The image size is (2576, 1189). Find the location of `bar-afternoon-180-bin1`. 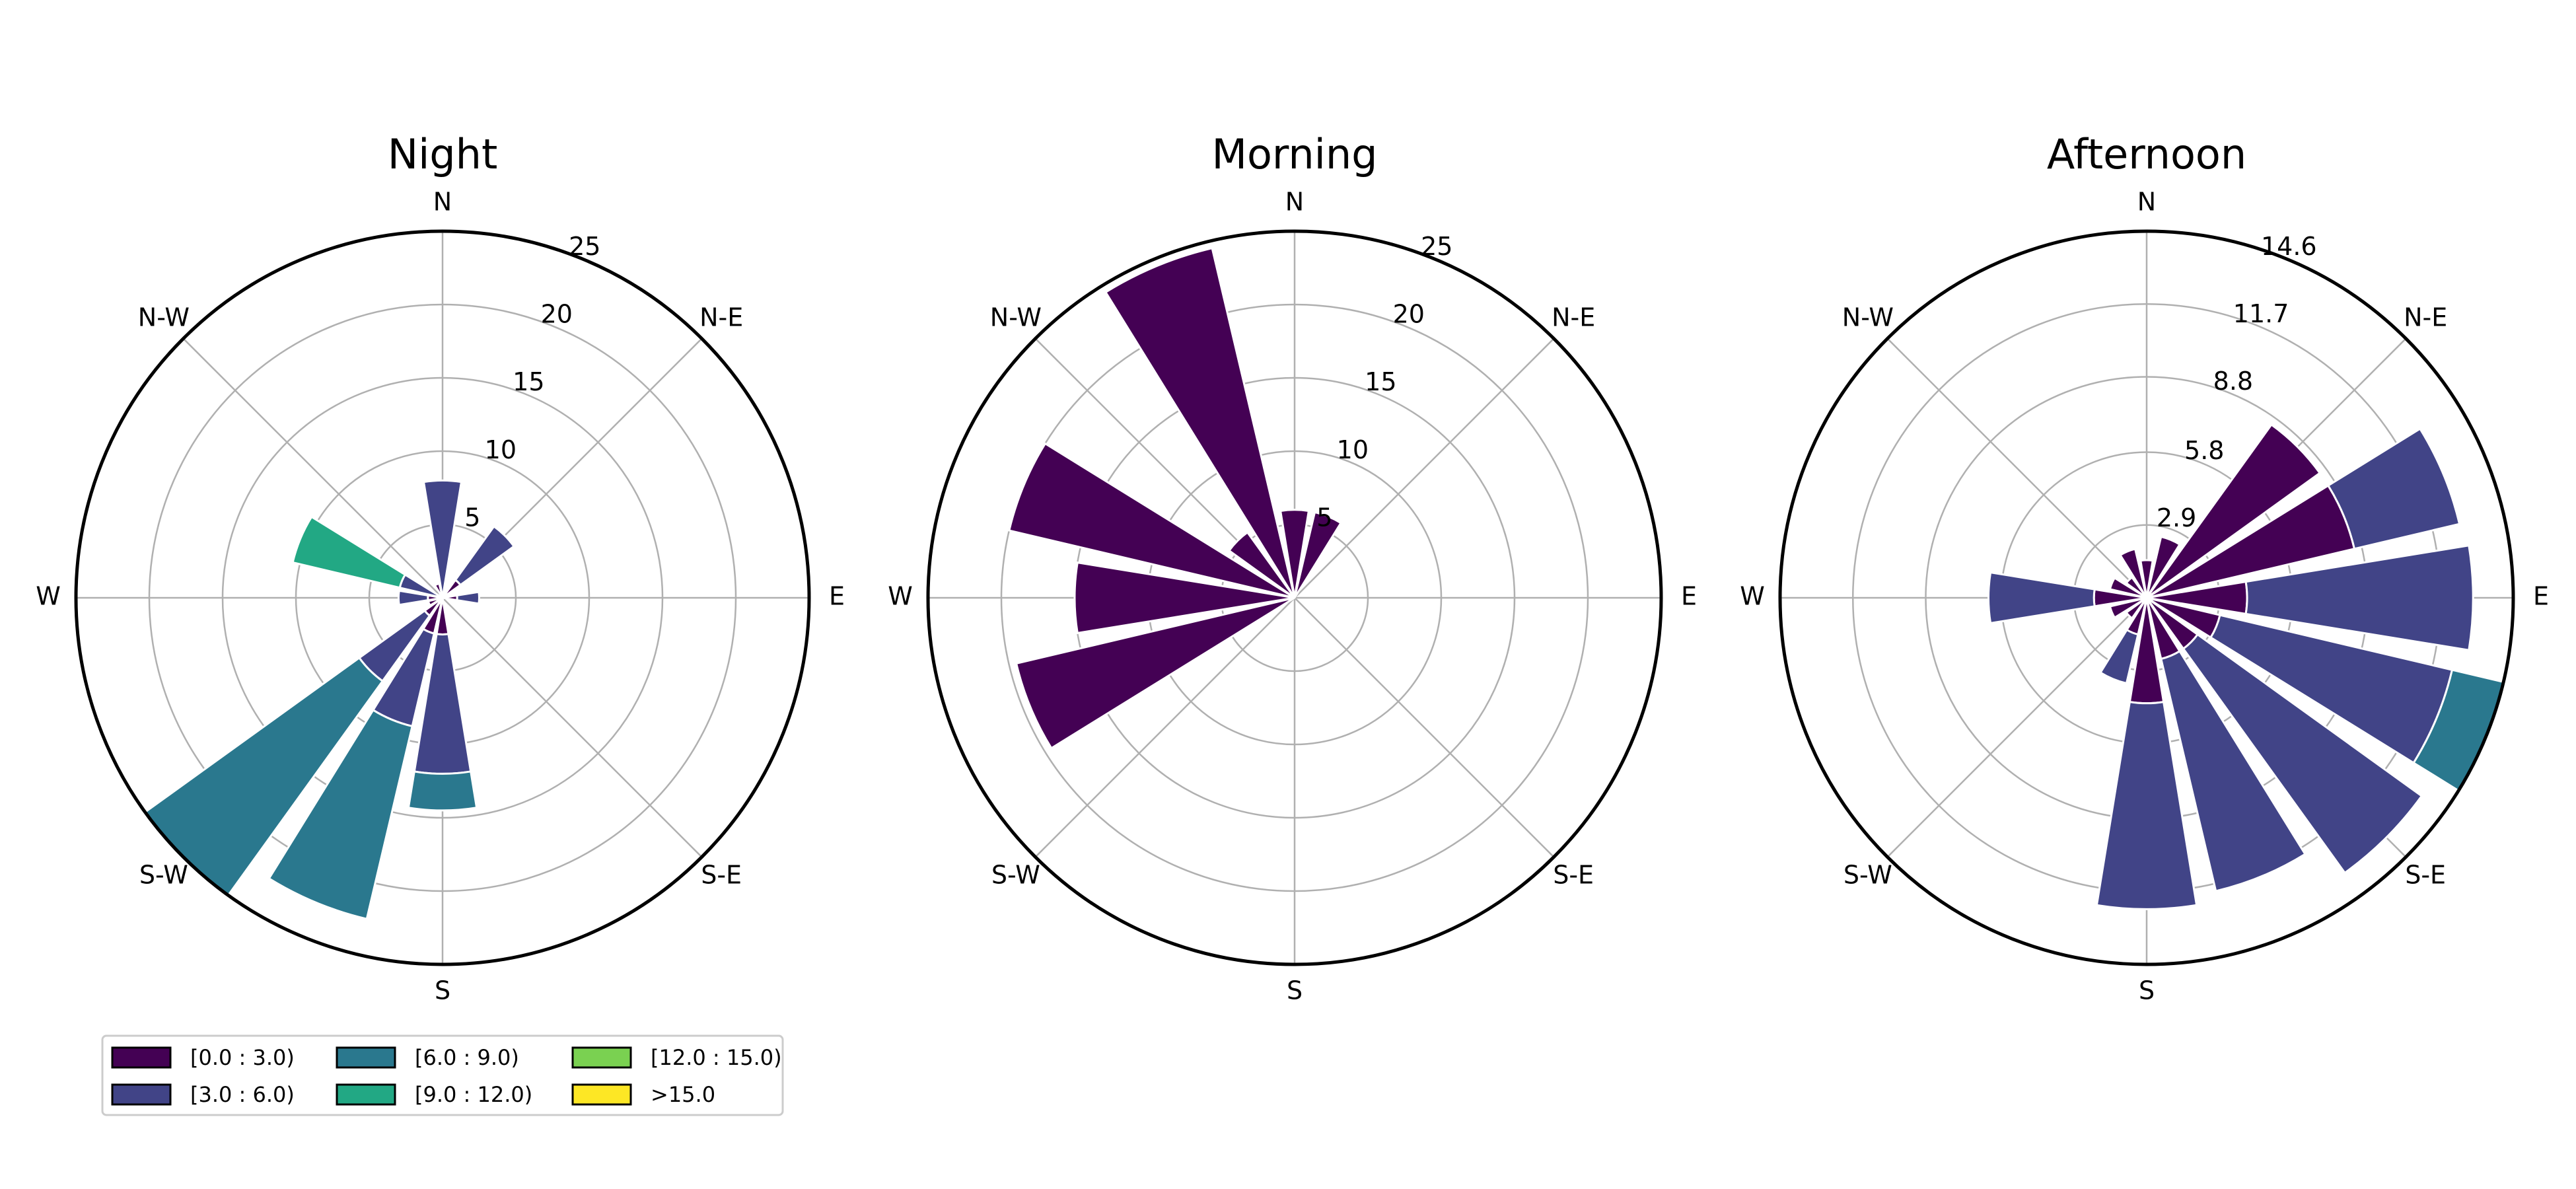

bar-afternoon-180-bin1 is located at coordinates (2146, 805).